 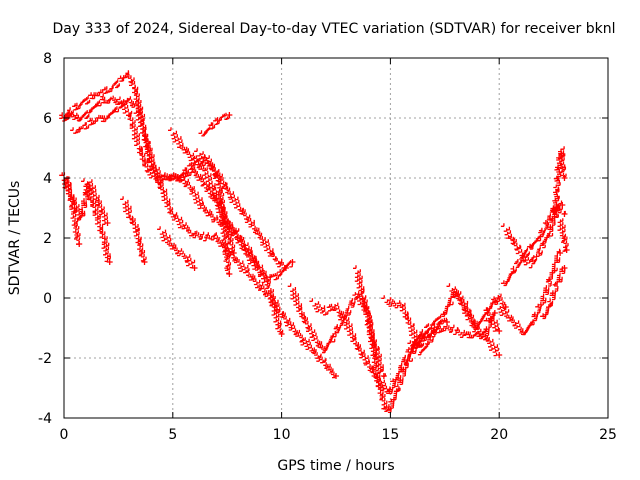 I want to click on y-tick-label: -4, so click(x=45, y=419).